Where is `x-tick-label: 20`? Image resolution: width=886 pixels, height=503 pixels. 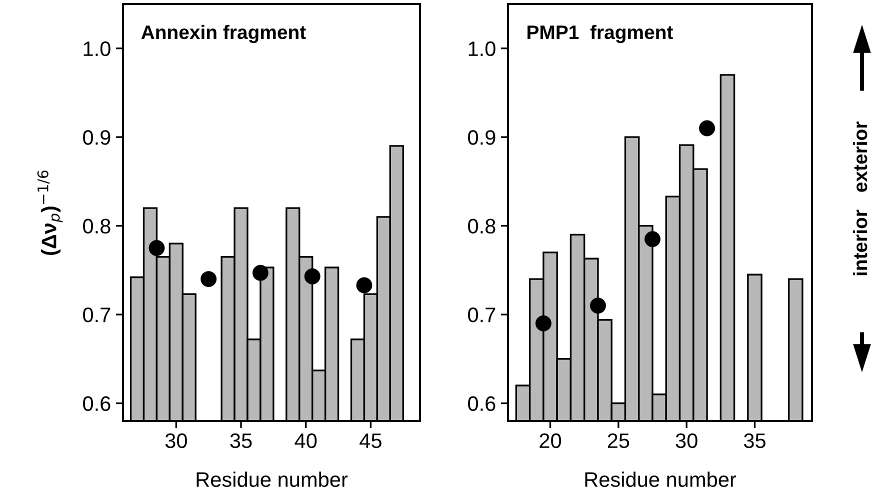 x-tick-label: 20 is located at coordinates (551, 440).